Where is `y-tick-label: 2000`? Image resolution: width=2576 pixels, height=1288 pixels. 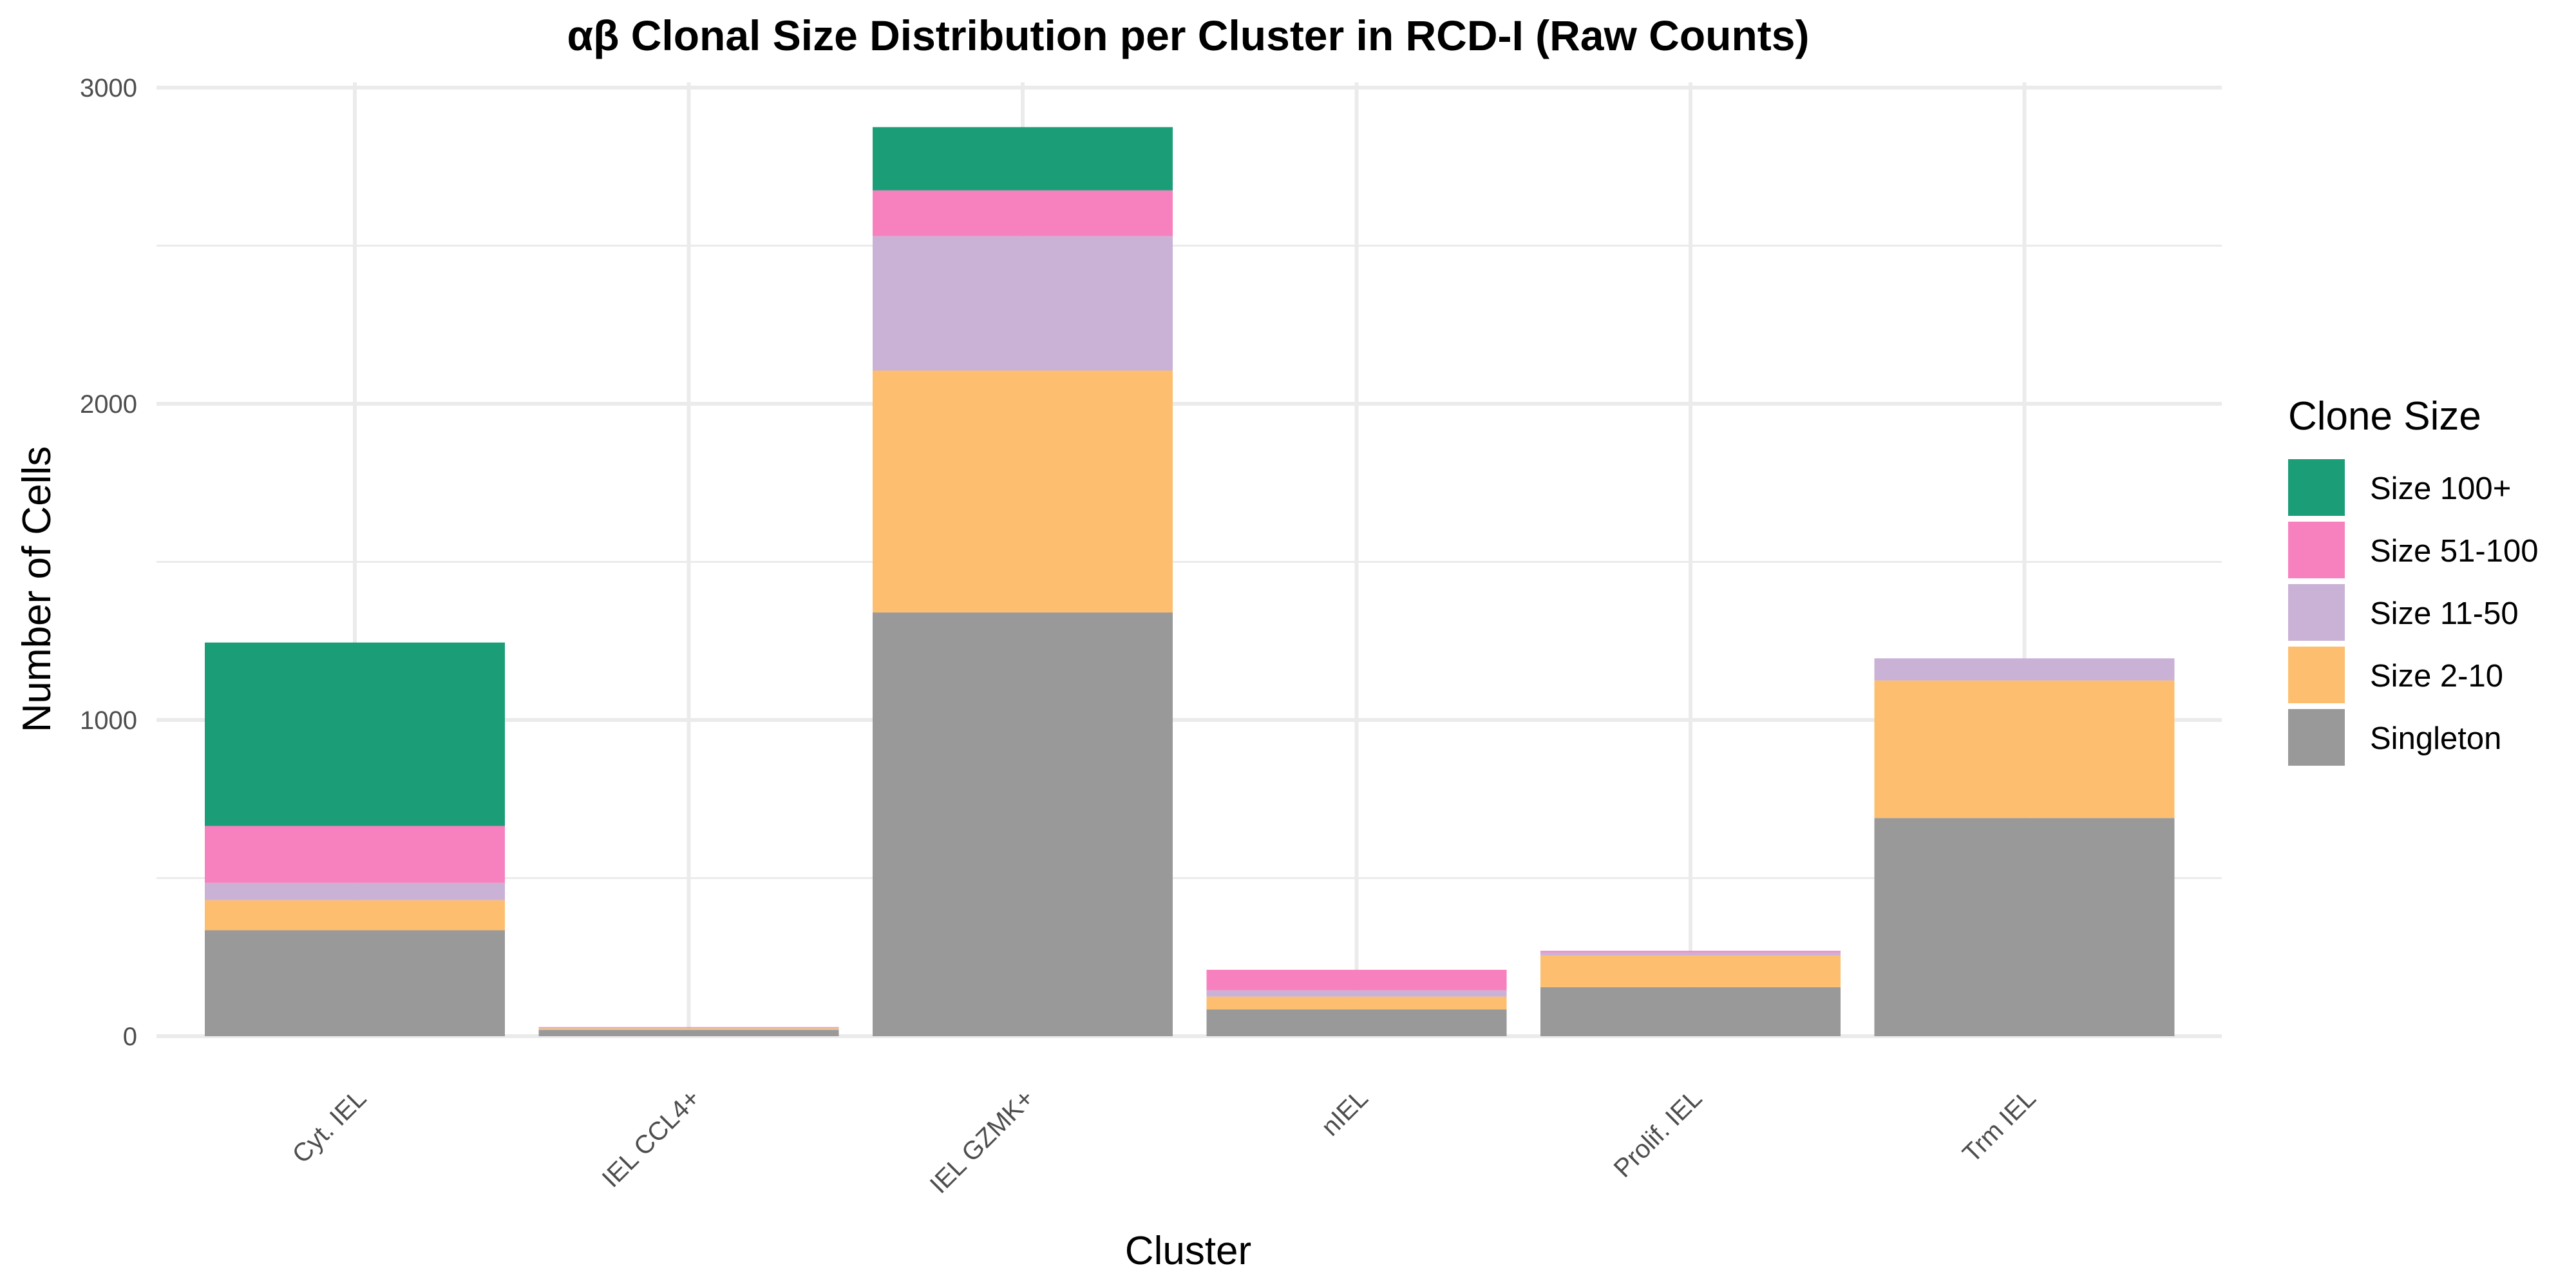
y-tick-label: 2000 is located at coordinates (108, 404).